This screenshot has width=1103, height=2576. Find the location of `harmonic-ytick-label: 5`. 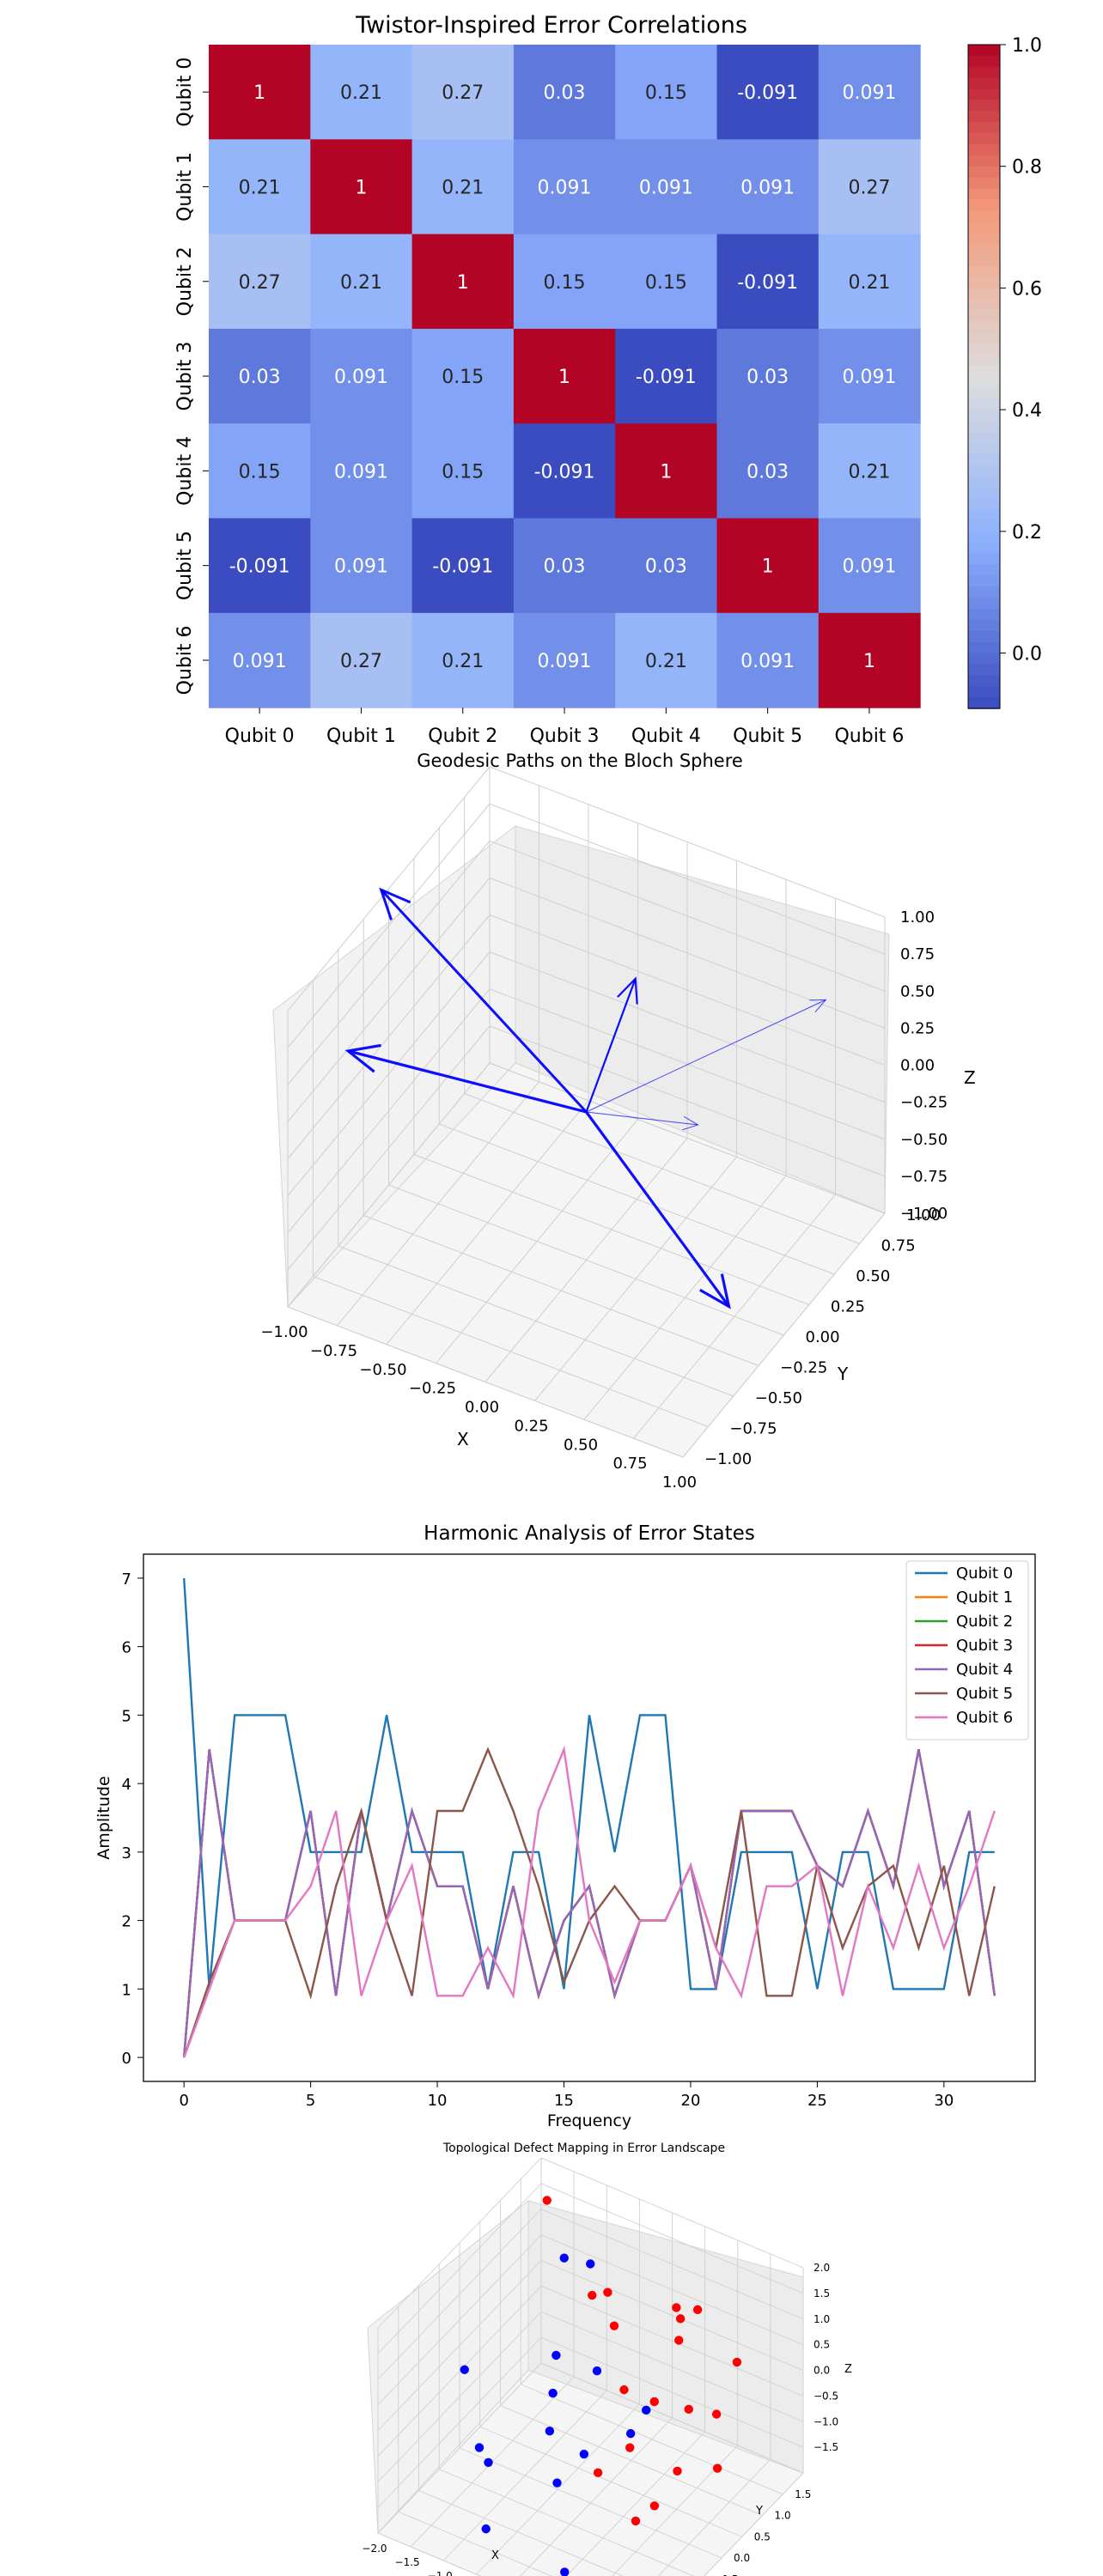

harmonic-ytick-label: 5 is located at coordinates (127, 1716).